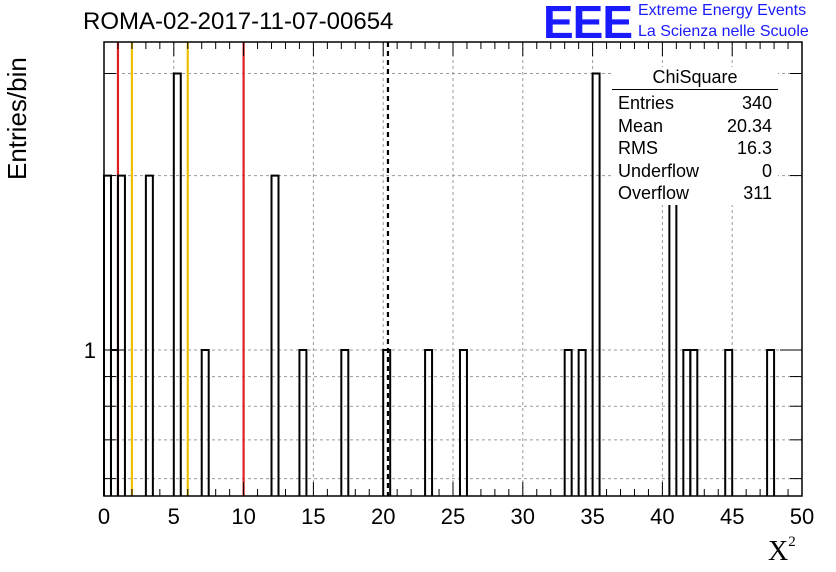 This screenshot has height=572, width=836. What do you see at coordinates (641, 125) in the screenshot?
I see `stats-label: Mean` at bounding box center [641, 125].